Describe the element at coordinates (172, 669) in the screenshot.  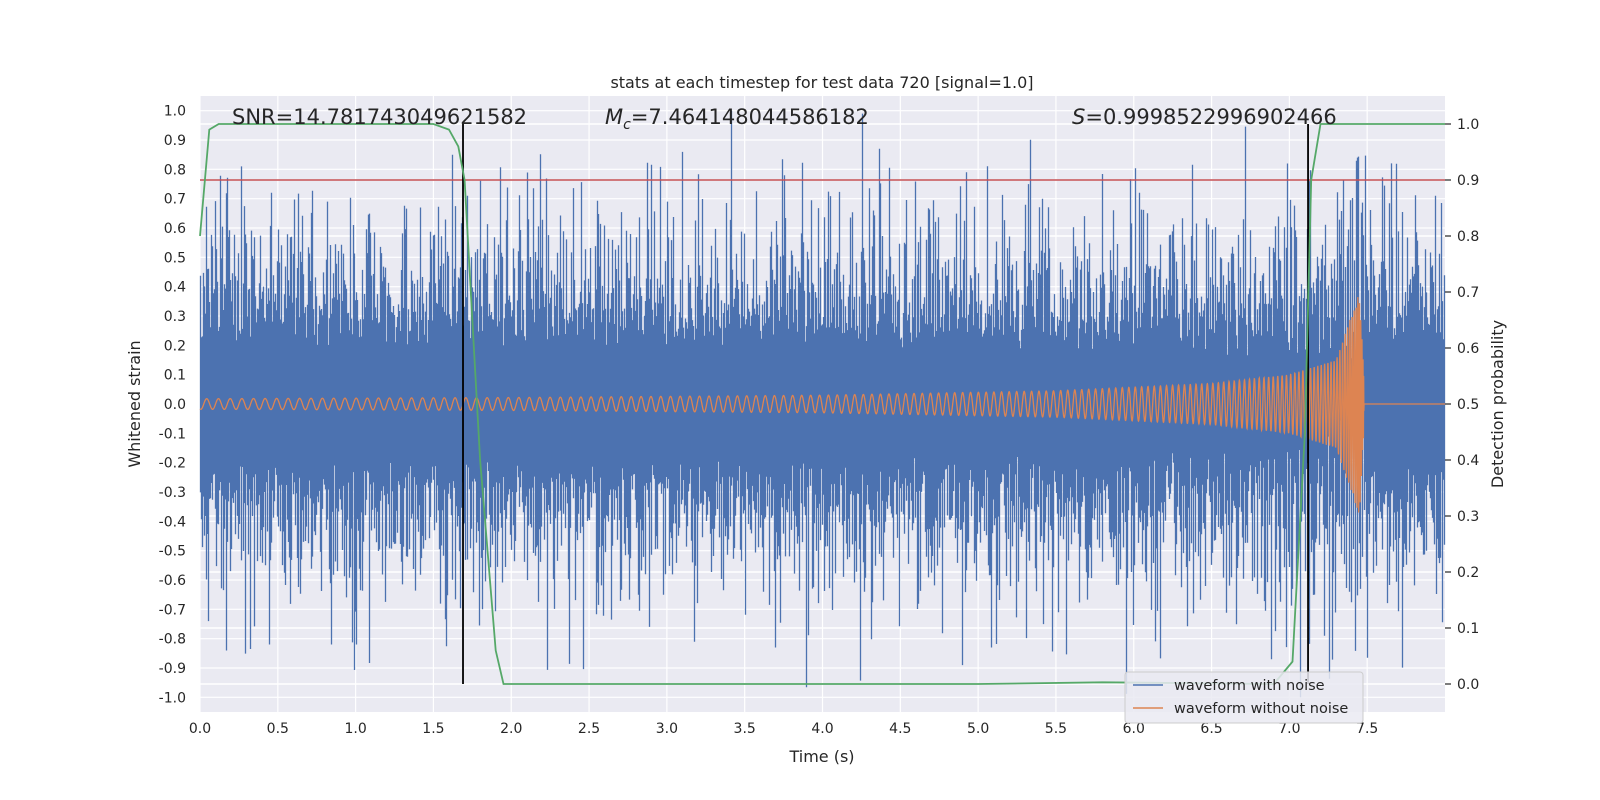
I see `y-tick-label: -0.9` at that location.